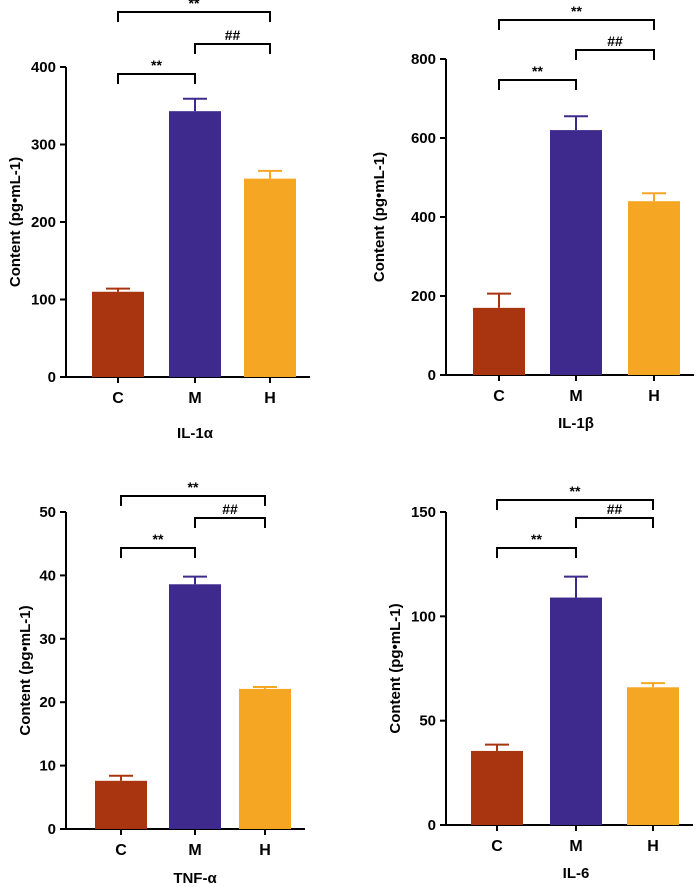 The width and height of the screenshot is (699, 887). I want to click on x-axis-label: IL-1α, so click(195, 433).